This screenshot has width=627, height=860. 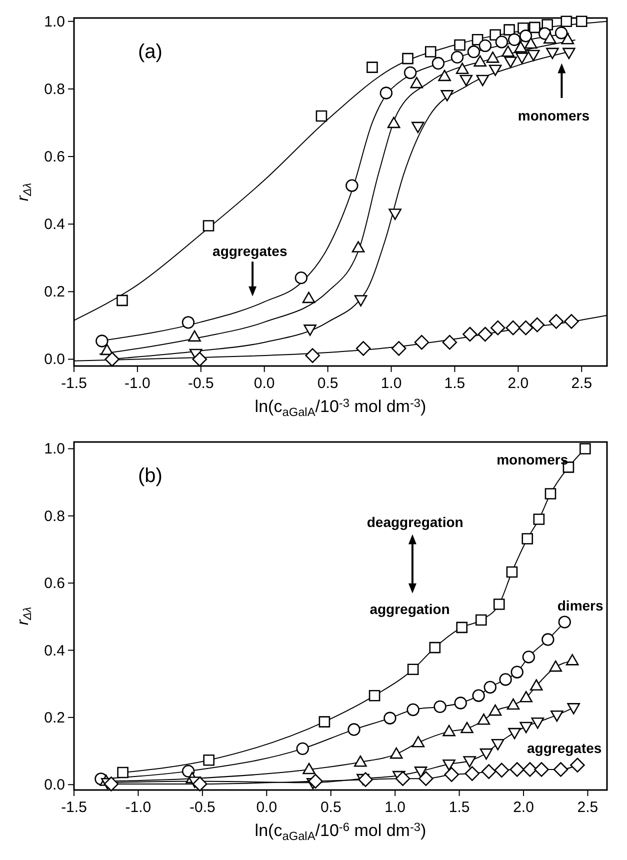 I want to click on x-axis-title: ln(c$_{aGalA}$/10$^{-6}$ mol dm$^{-3}$), so click(x=340, y=831).